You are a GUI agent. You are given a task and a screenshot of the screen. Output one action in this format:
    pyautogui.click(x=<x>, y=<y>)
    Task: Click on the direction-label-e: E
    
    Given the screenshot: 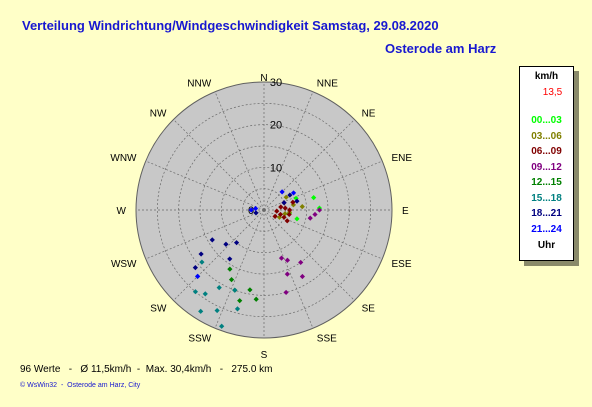 What is the action you would take?
    pyautogui.click(x=405, y=211)
    